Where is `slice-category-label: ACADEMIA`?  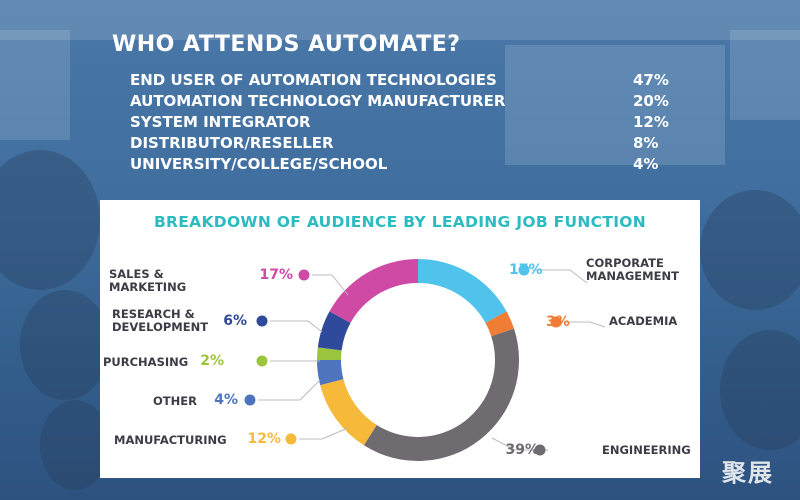 slice-category-label: ACADEMIA is located at coordinates (643, 321).